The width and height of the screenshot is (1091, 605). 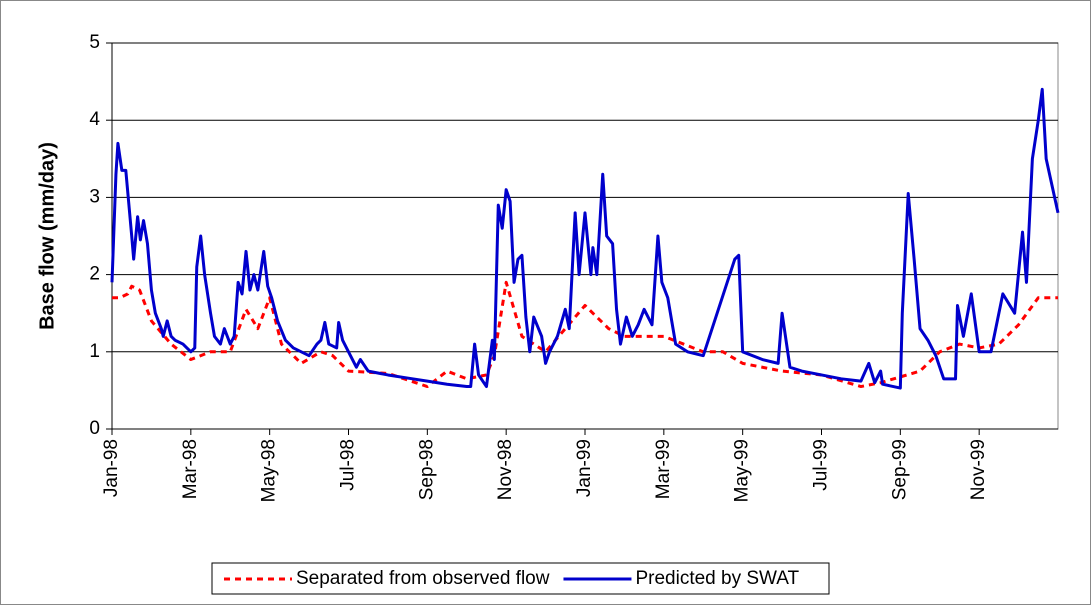 I want to click on y-tick-label: 2, so click(x=94, y=274).